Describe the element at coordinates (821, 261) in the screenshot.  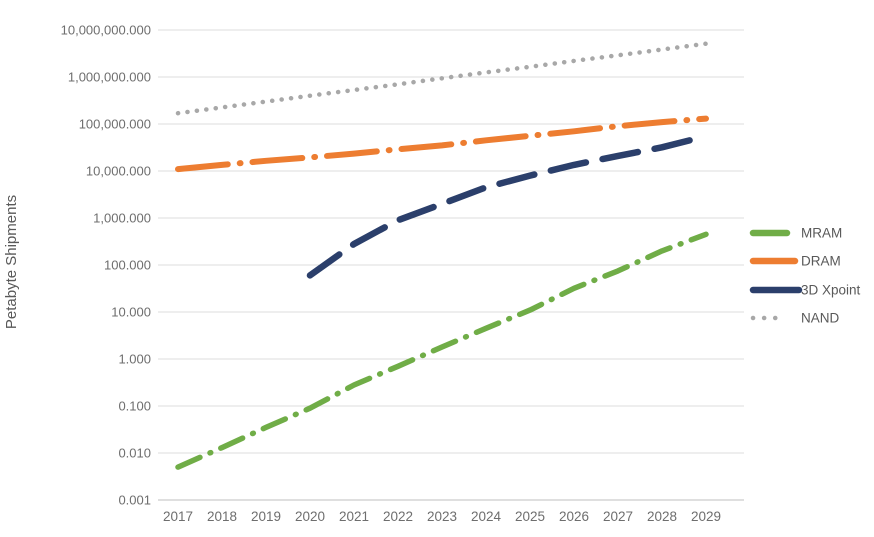
I see `legend-label-dram: DRAM` at that location.